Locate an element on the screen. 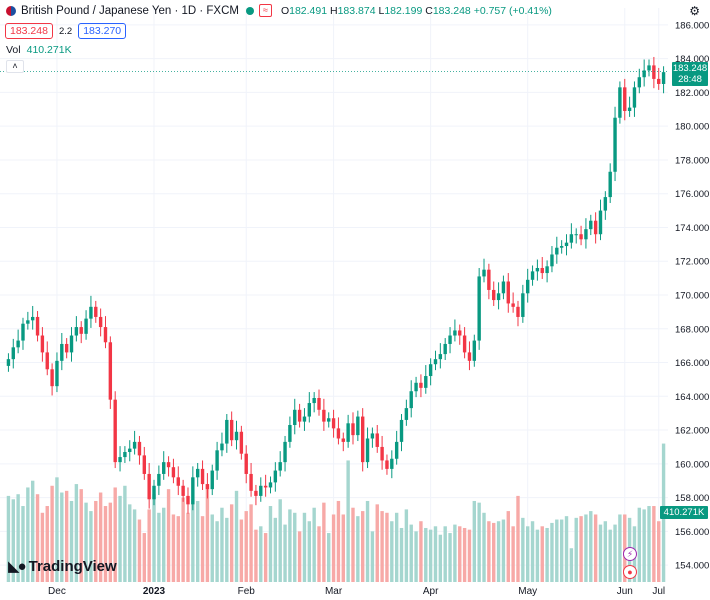  symbol-title: British Pound / Japanese Yen · 1D · FXCM is located at coordinates (130, 10).